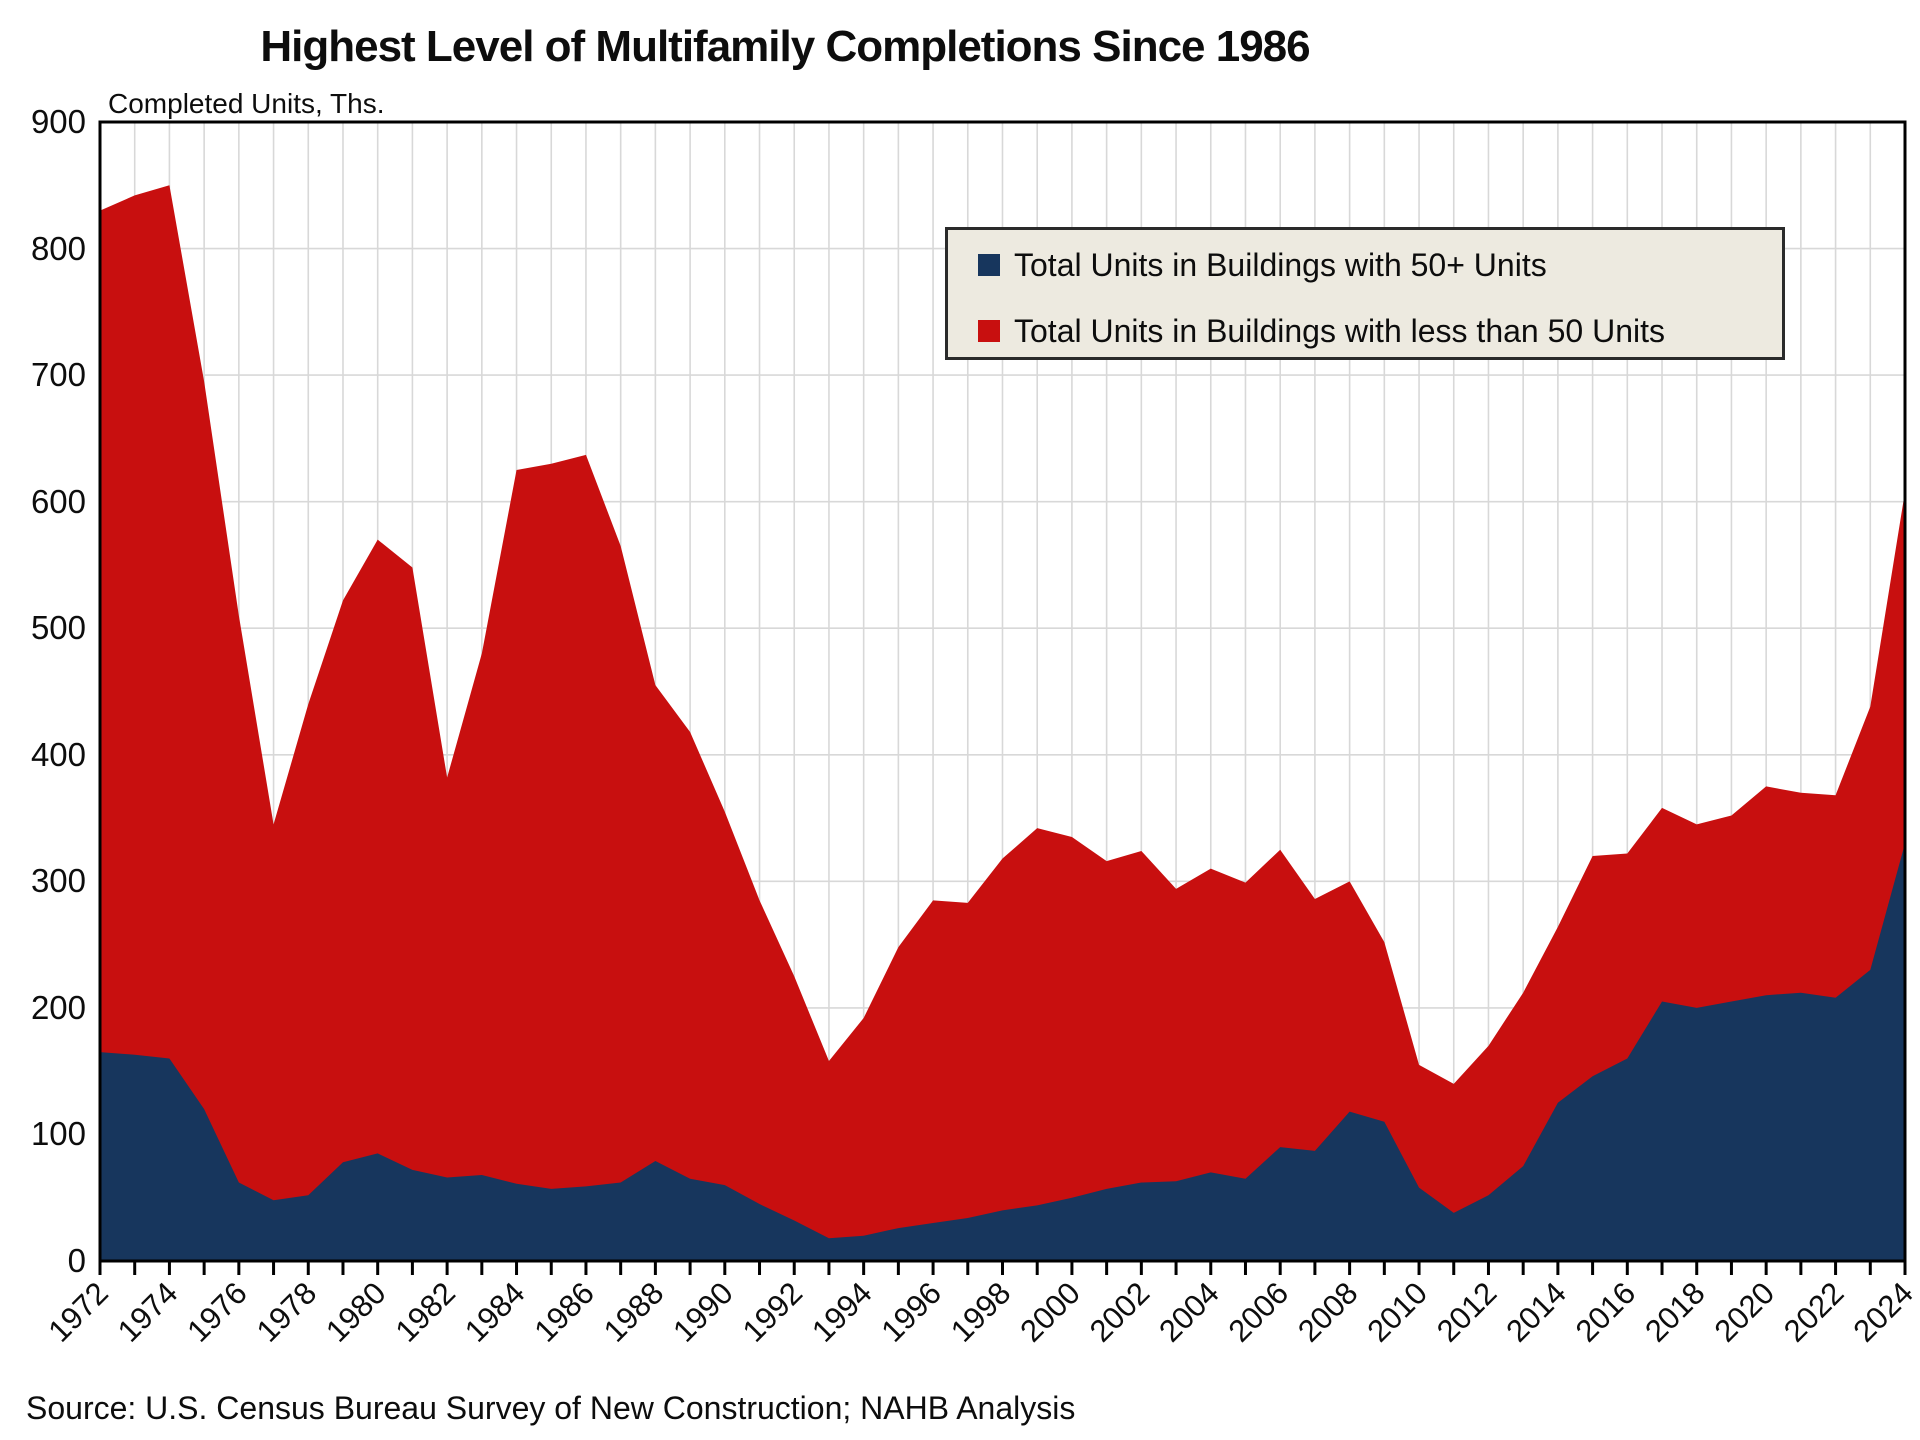 The width and height of the screenshot is (1920, 1440). Describe the element at coordinates (989, 265) in the screenshot. I see `legend-swatch-50plus-icon` at that location.